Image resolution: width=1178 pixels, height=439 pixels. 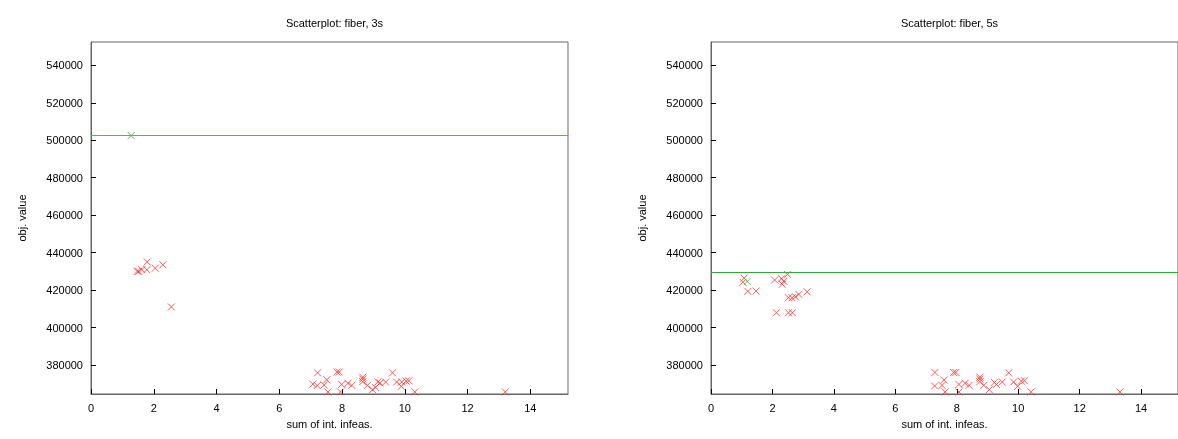 What do you see at coordinates (949, 22) in the screenshot?
I see `chart-title: Scatterplot: fiber, 5s` at bounding box center [949, 22].